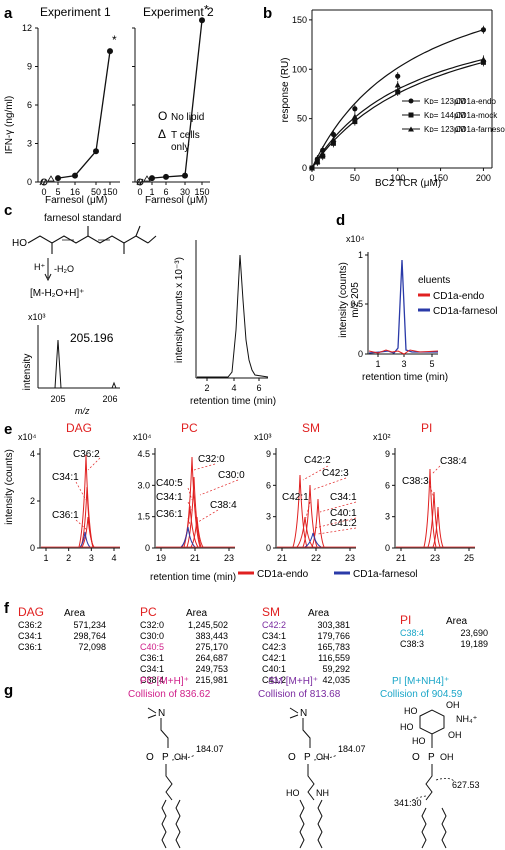 This screenshot has height=850, width=505. I want to click on xtick-label-e: 22, so click(316, 558).